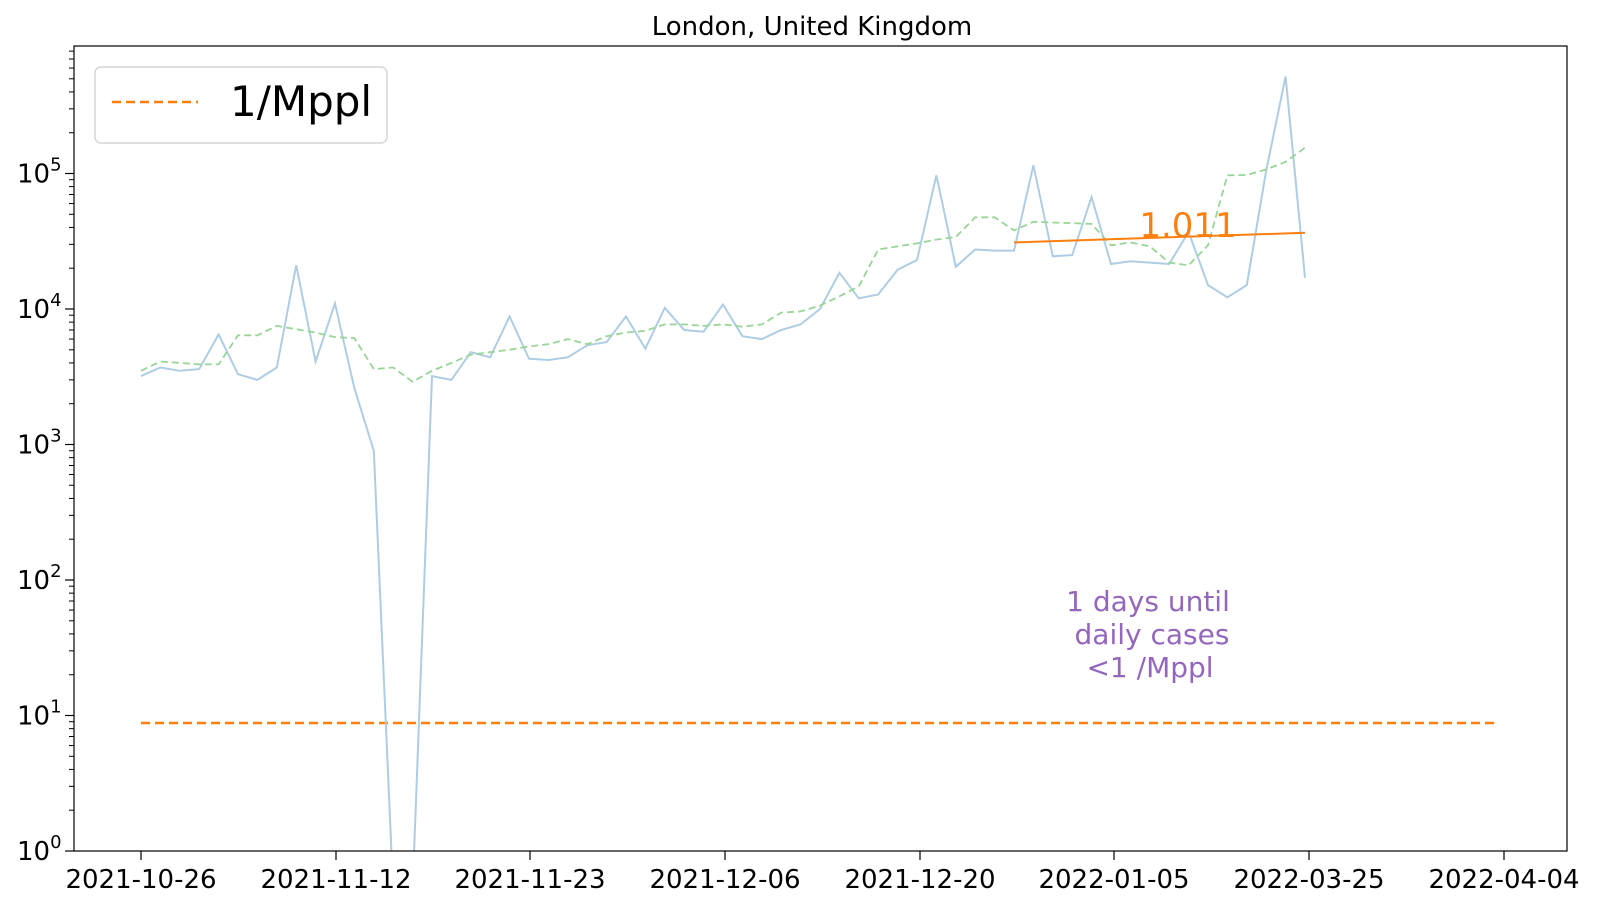  What do you see at coordinates (335, 880) in the screenshot?
I see `x-tick-label: 2021-11-12` at bounding box center [335, 880].